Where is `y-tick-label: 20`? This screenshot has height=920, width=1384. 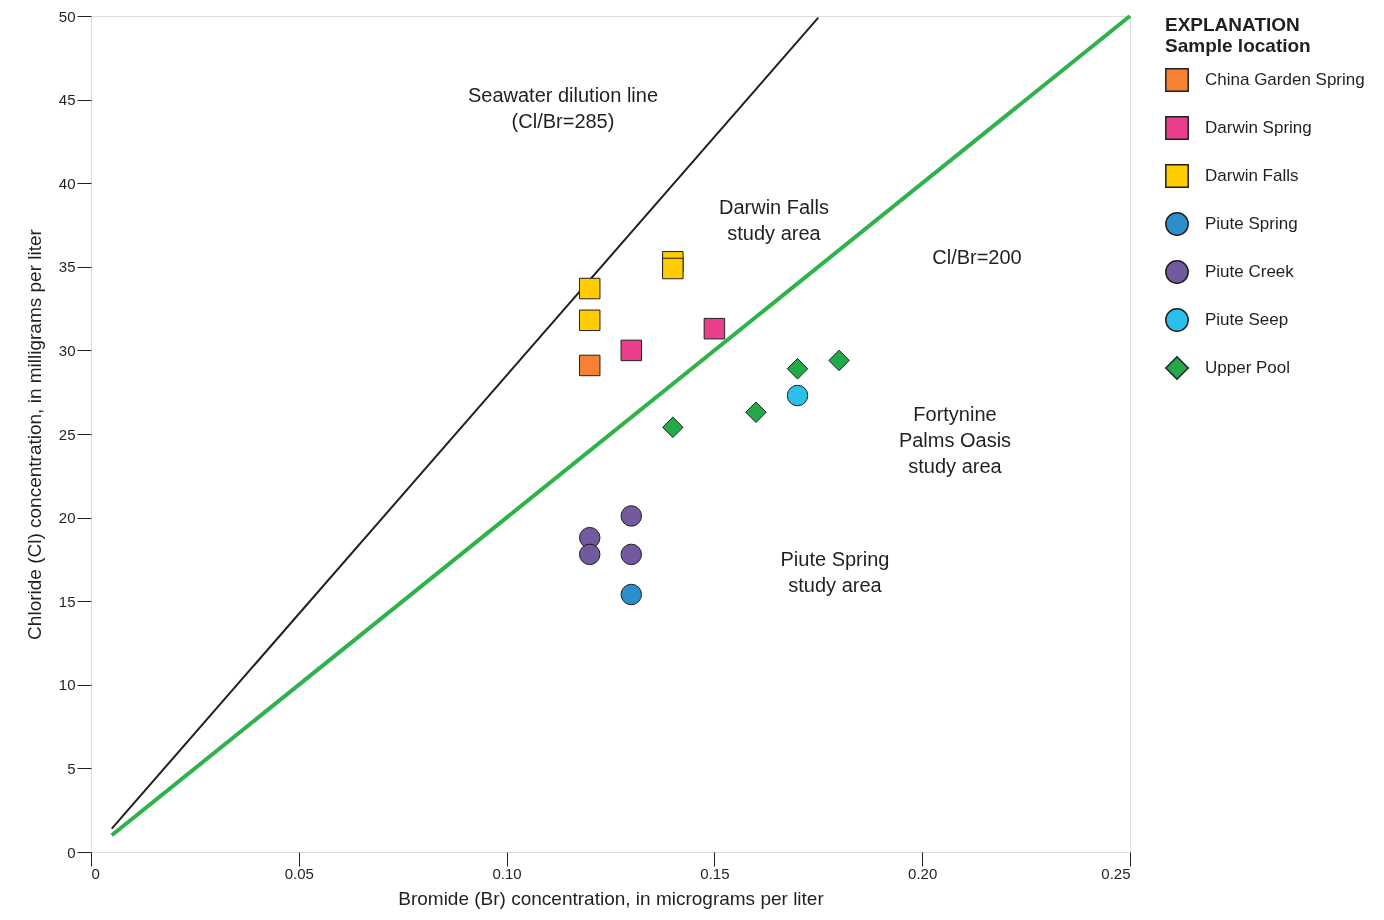 y-tick-label: 20 is located at coordinates (67, 518).